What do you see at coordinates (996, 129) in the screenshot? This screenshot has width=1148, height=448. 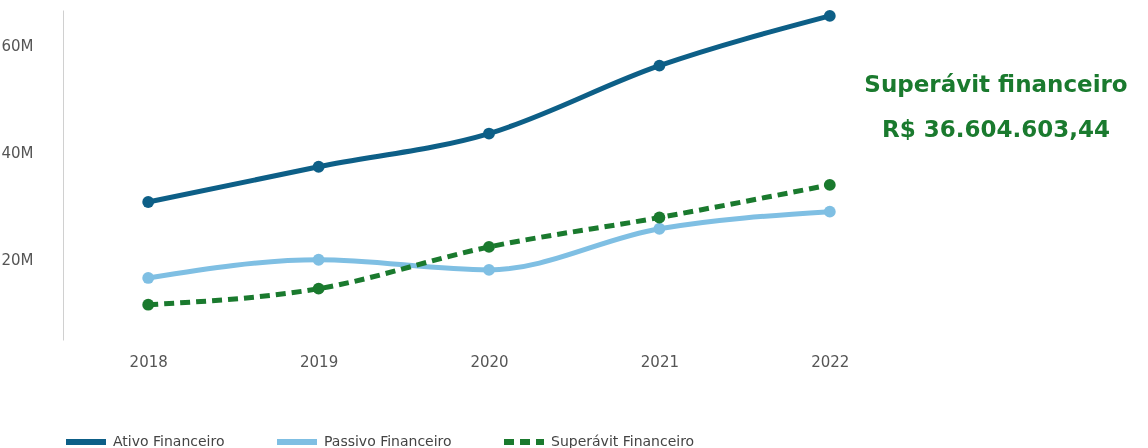 I see `annotation: R$ 36.604.603,44` at bounding box center [996, 129].